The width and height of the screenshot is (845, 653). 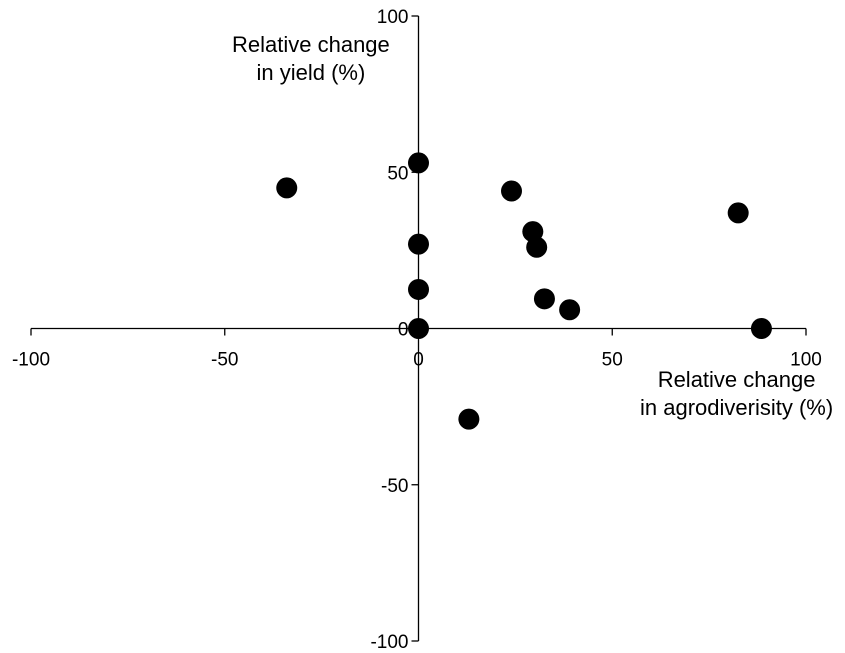 I want to click on y-tick-label: 50, so click(x=397, y=173).